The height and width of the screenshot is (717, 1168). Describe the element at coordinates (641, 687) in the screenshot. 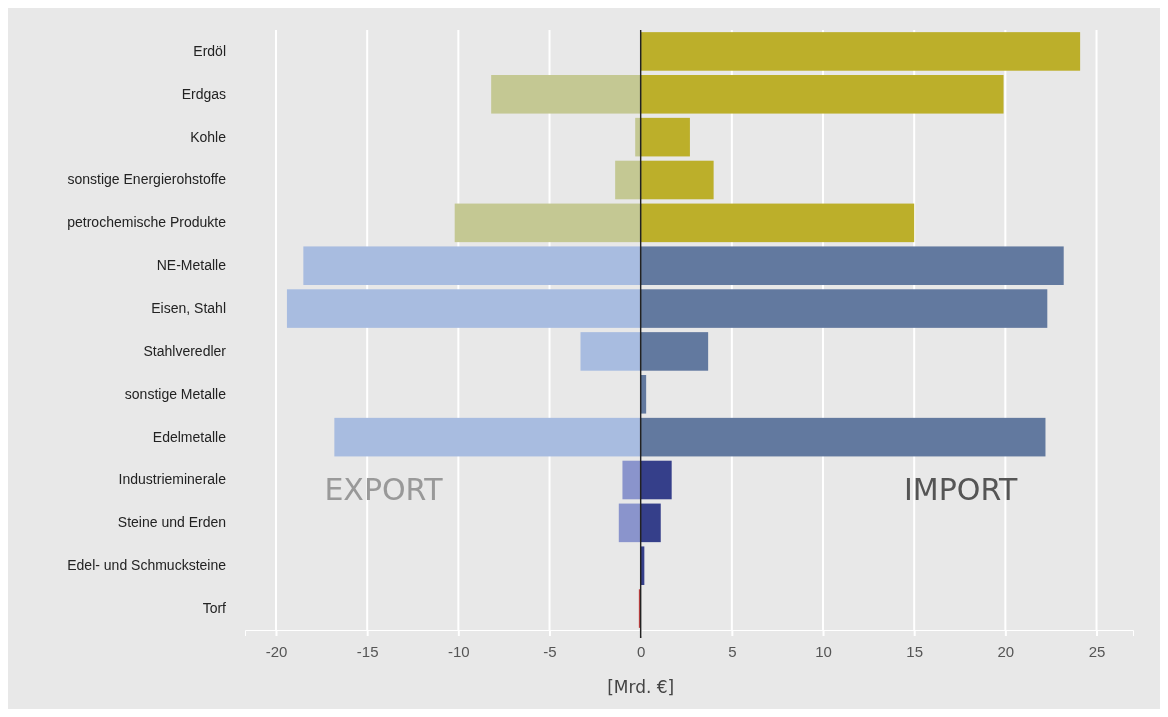

I see `x-axis-title: [Mrd. €]` at that location.